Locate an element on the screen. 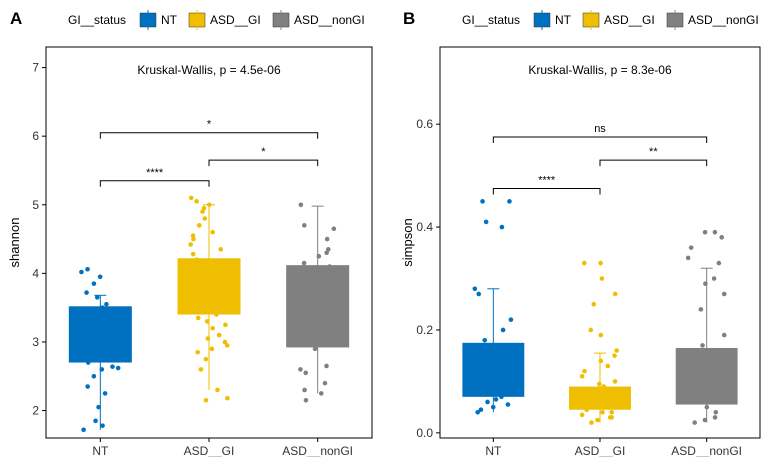 The height and width of the screenshot is (457, 765). comparison-NT-ASD__nonGI: ns is located at coordinates (600, 133).